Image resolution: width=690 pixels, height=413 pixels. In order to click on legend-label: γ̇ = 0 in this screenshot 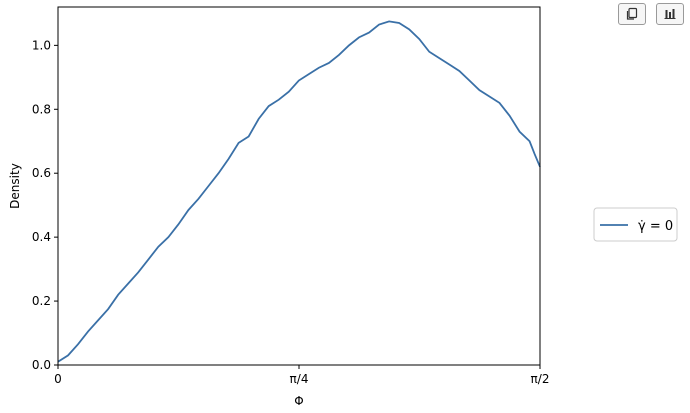, I will do `click(655, 226)`.